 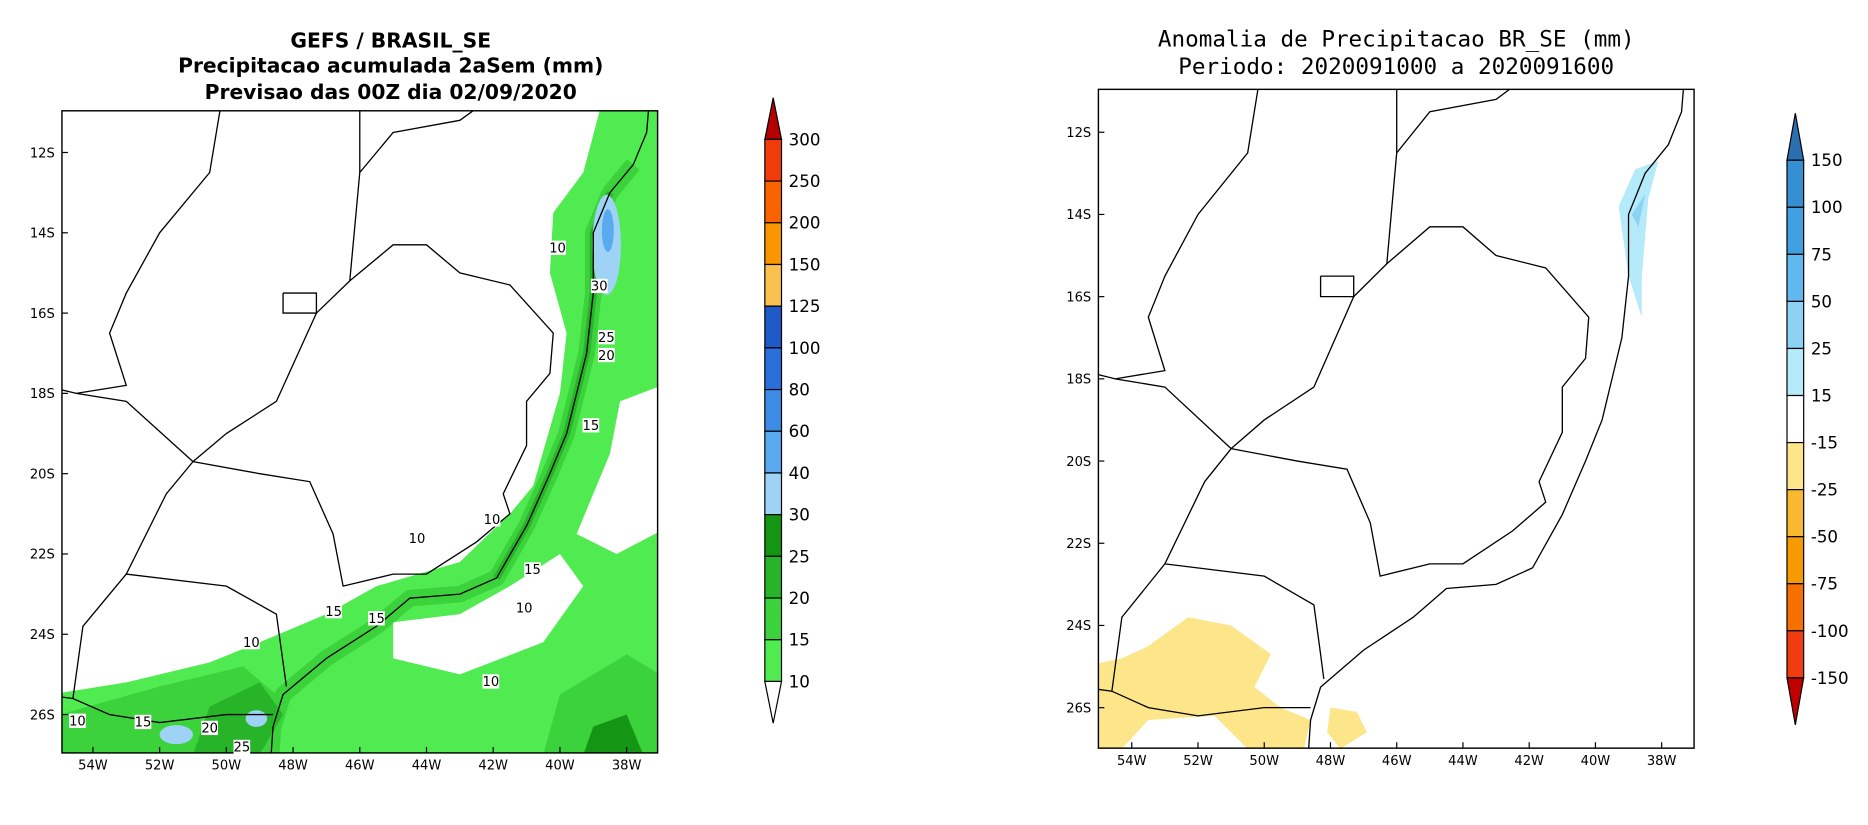 What do you see at coordinates (1824, 443) in the screenshot?
I see `colorbar-label: -15` at bounding box center [1824, 443].